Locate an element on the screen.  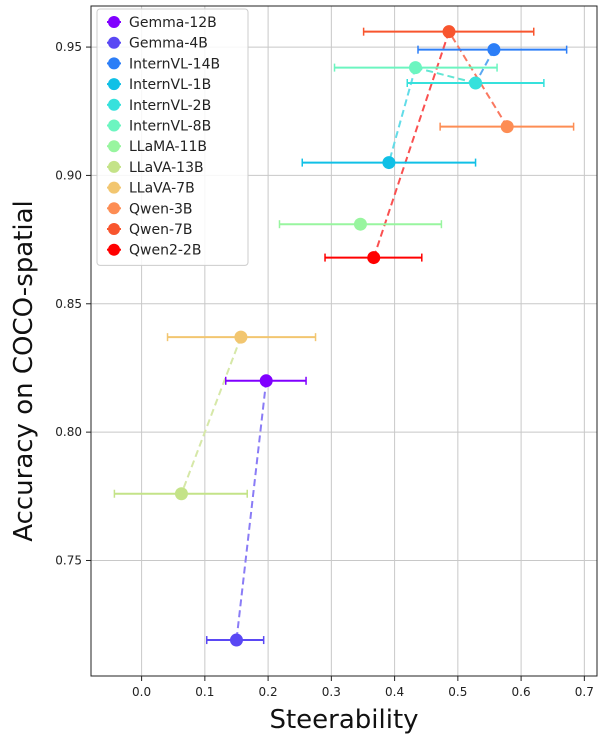
x-axis-ticks: 0.0 0.1 0.2 0.3 0.4 0.5 0.6 0.7 is located at coordinates (363, 687).